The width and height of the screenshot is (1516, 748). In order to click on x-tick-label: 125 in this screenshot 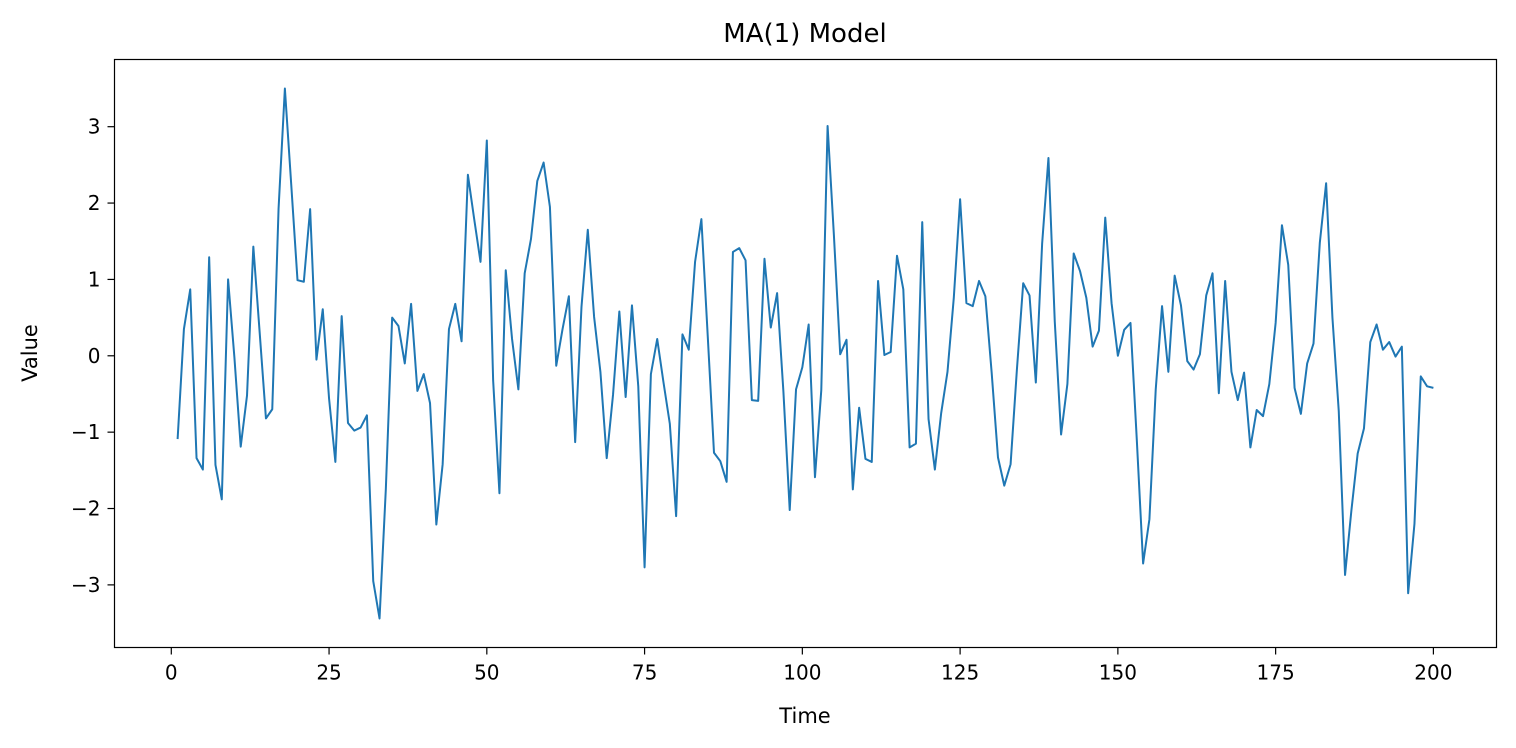, I will do `click(960, 673)`.